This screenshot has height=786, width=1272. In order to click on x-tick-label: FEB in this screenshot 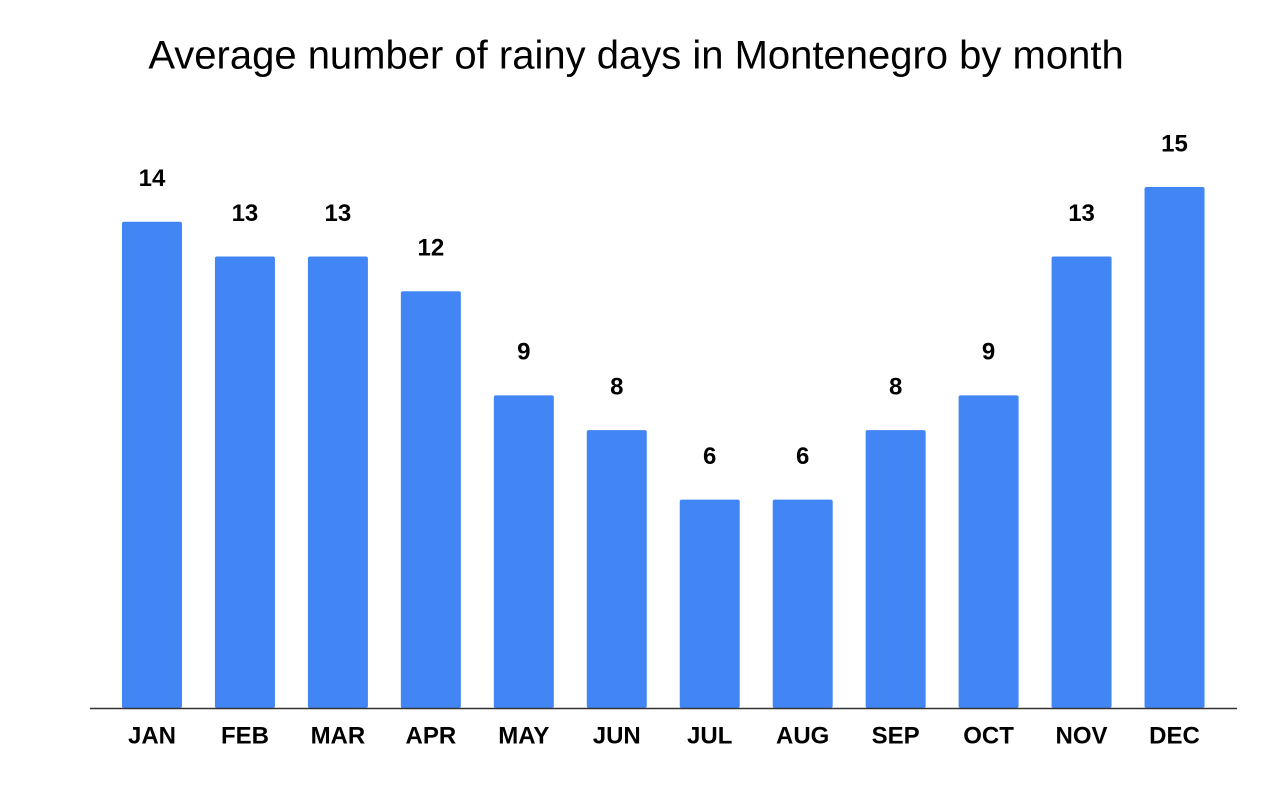, I will do `click(245, 735)`.